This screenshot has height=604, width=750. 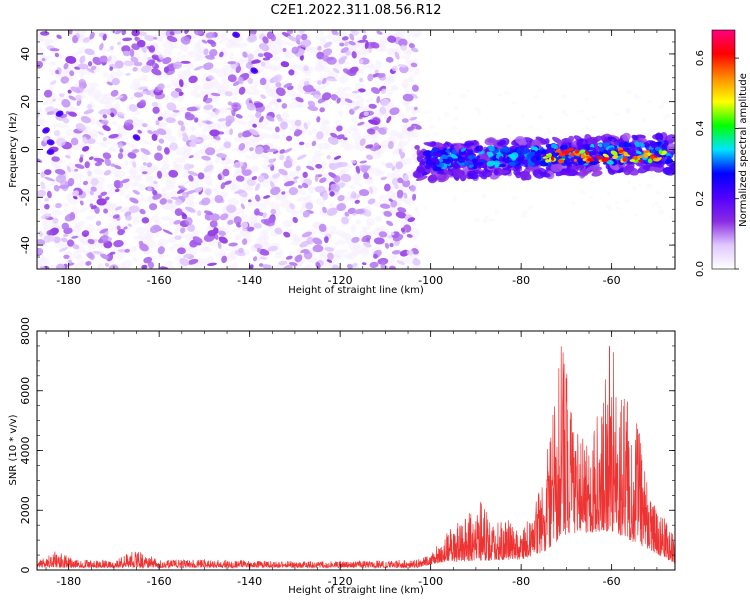 What do you see at coordinates (700, 269) in the screenshot?
I see `colorbar-tick-label: 0.0` at bounding box center [700, 269].